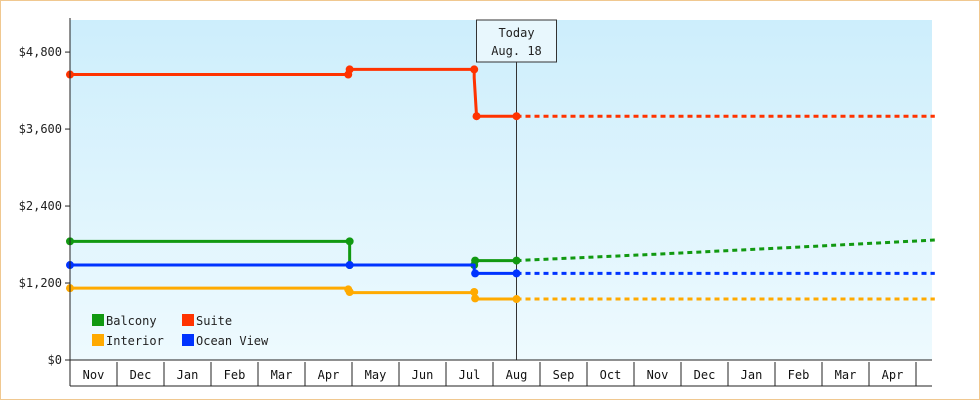 The image size is (980, 400). I want to click on x-tick-label: Aug, so click(517, 375).